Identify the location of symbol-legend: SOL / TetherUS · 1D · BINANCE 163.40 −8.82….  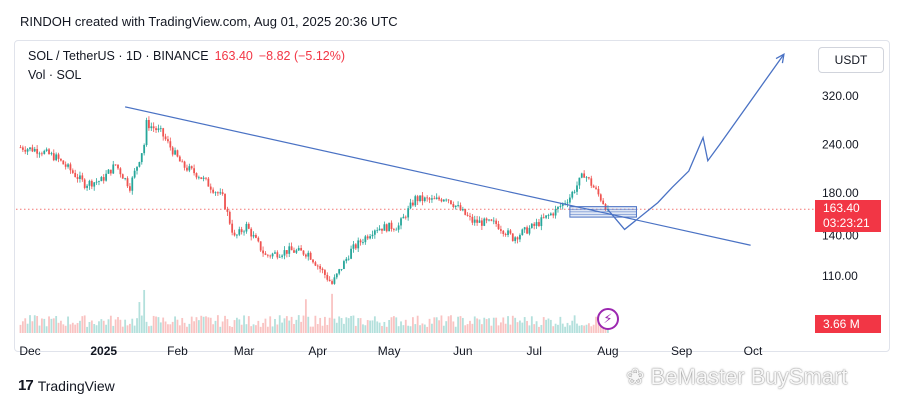
(186, 56).